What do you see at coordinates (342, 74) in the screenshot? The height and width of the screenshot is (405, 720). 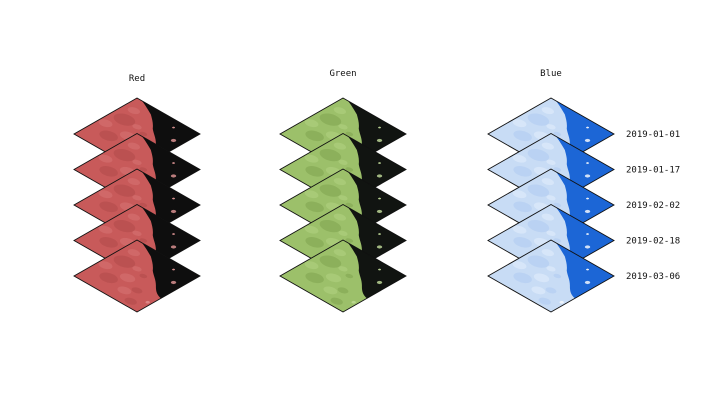 I see `column-title-green: Green` at bounding box center [342, 74].